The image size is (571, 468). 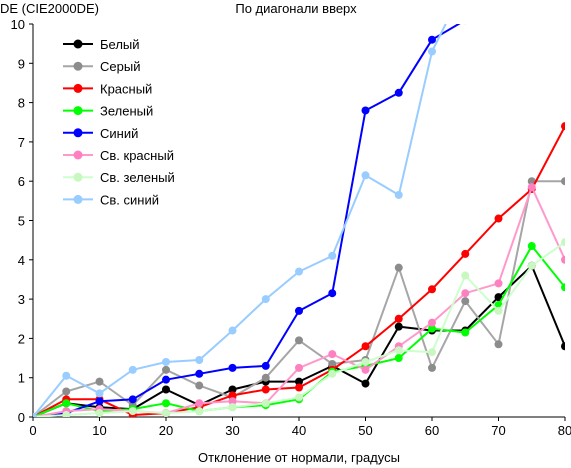 What do you see at coordinates (129, 199) in the screenshot?
I see `legend-label: Св. синий` at bounding box center [129, 199].